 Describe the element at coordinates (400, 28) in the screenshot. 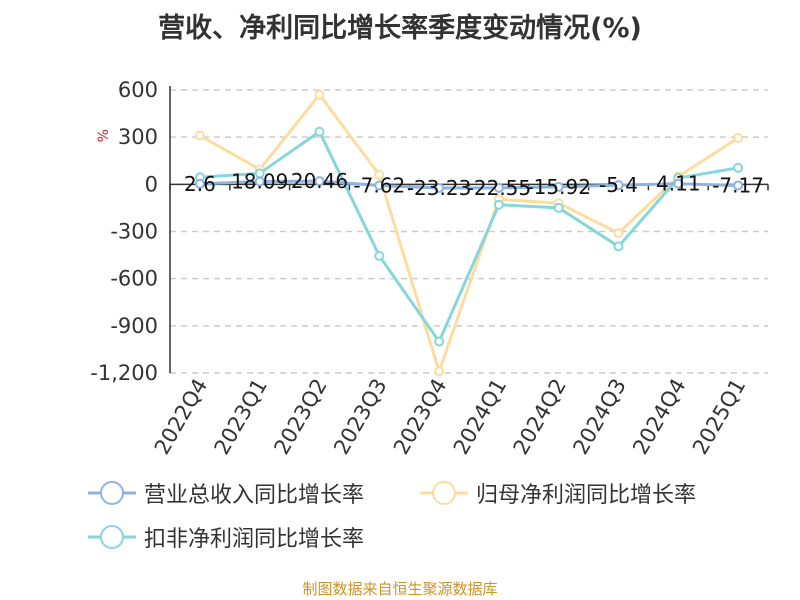

I see `chart-title: 营收、净利同比增长率季度变动情况(%)` at that location.